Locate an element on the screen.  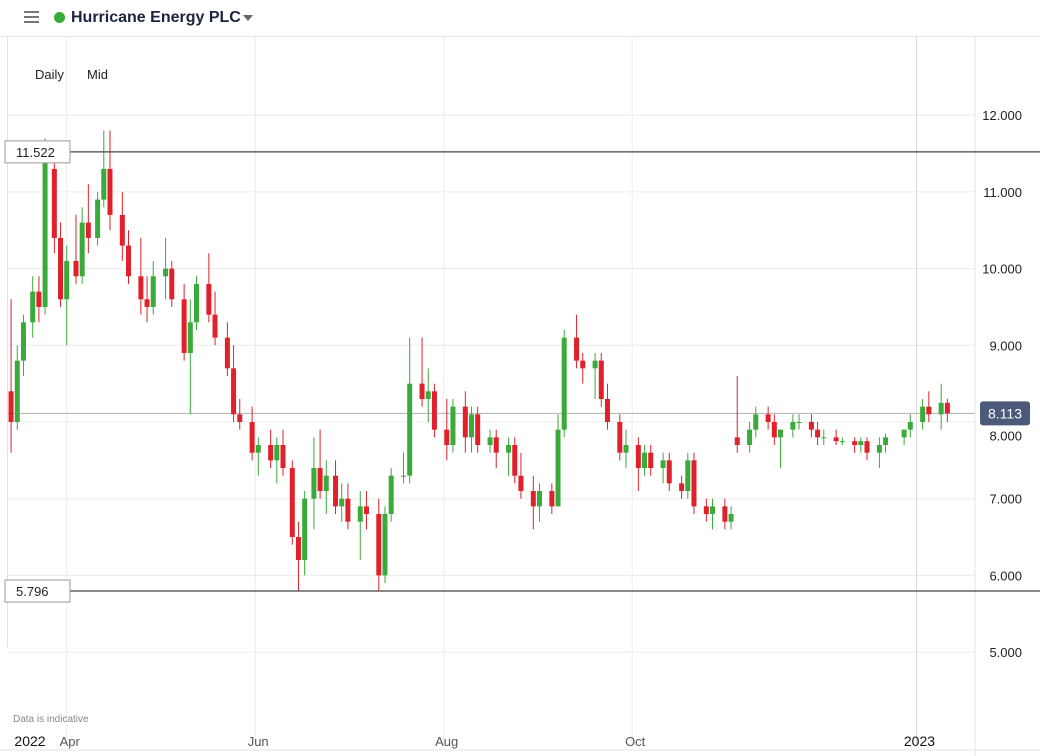
divider is located at coordinates (7, 342).